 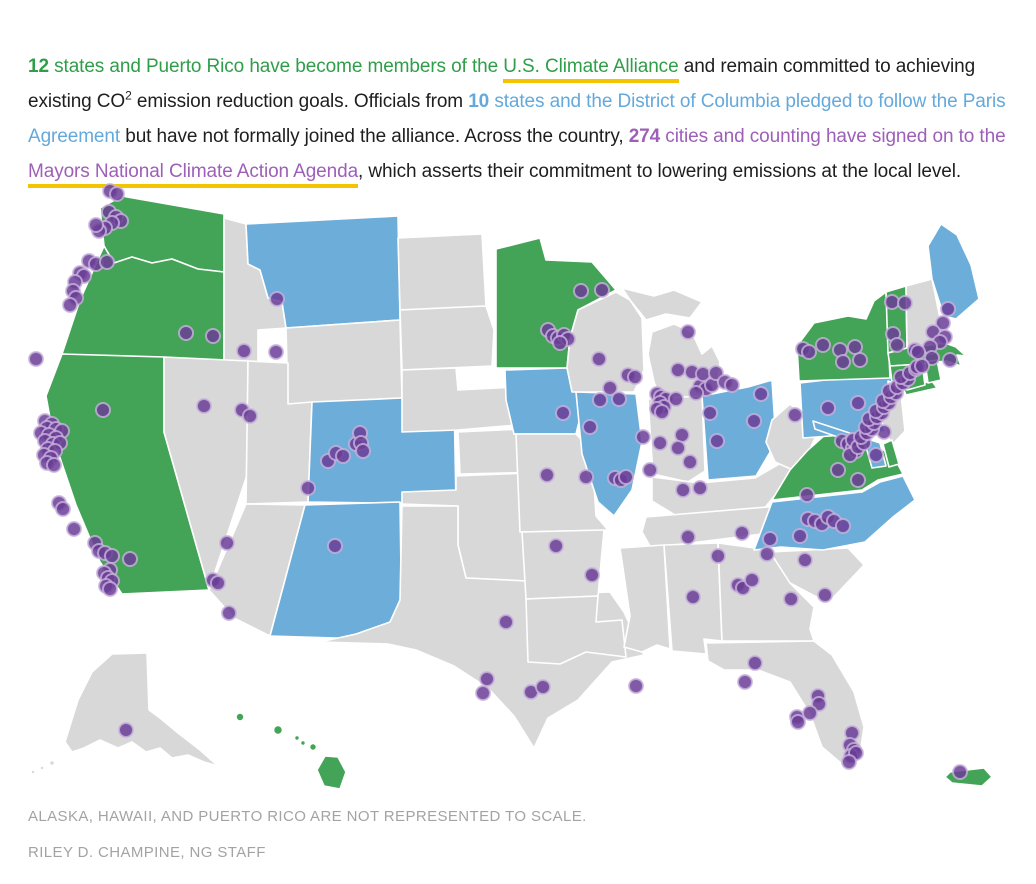 I want to click on state-michigan-up, so click(x=662, y=304).